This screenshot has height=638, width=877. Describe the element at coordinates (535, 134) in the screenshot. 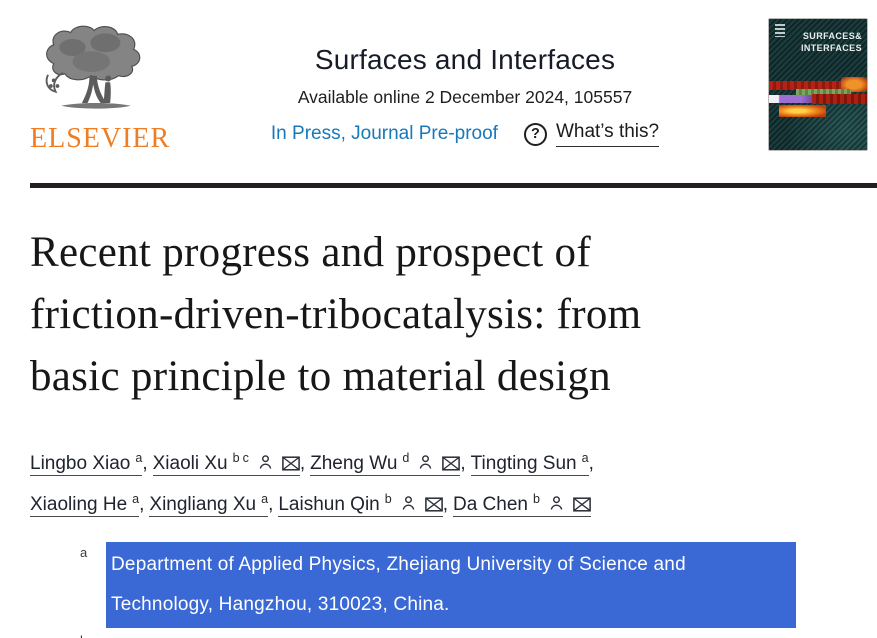

I see `question-mark-circle-icon: ?` at that location.